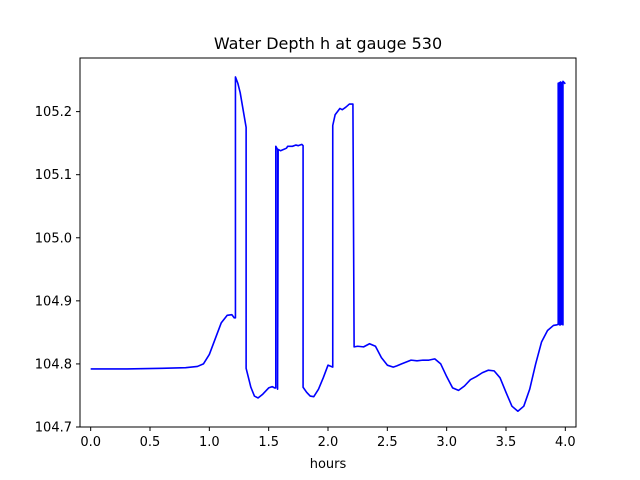 Image resolution: width=640 pixels, height=480 pixels. I want to click on x-axis-ticks: 0.0 0.5 1.0 1.5 2.0 2.5 3.0 3.5 4.0, so click(328, 438).